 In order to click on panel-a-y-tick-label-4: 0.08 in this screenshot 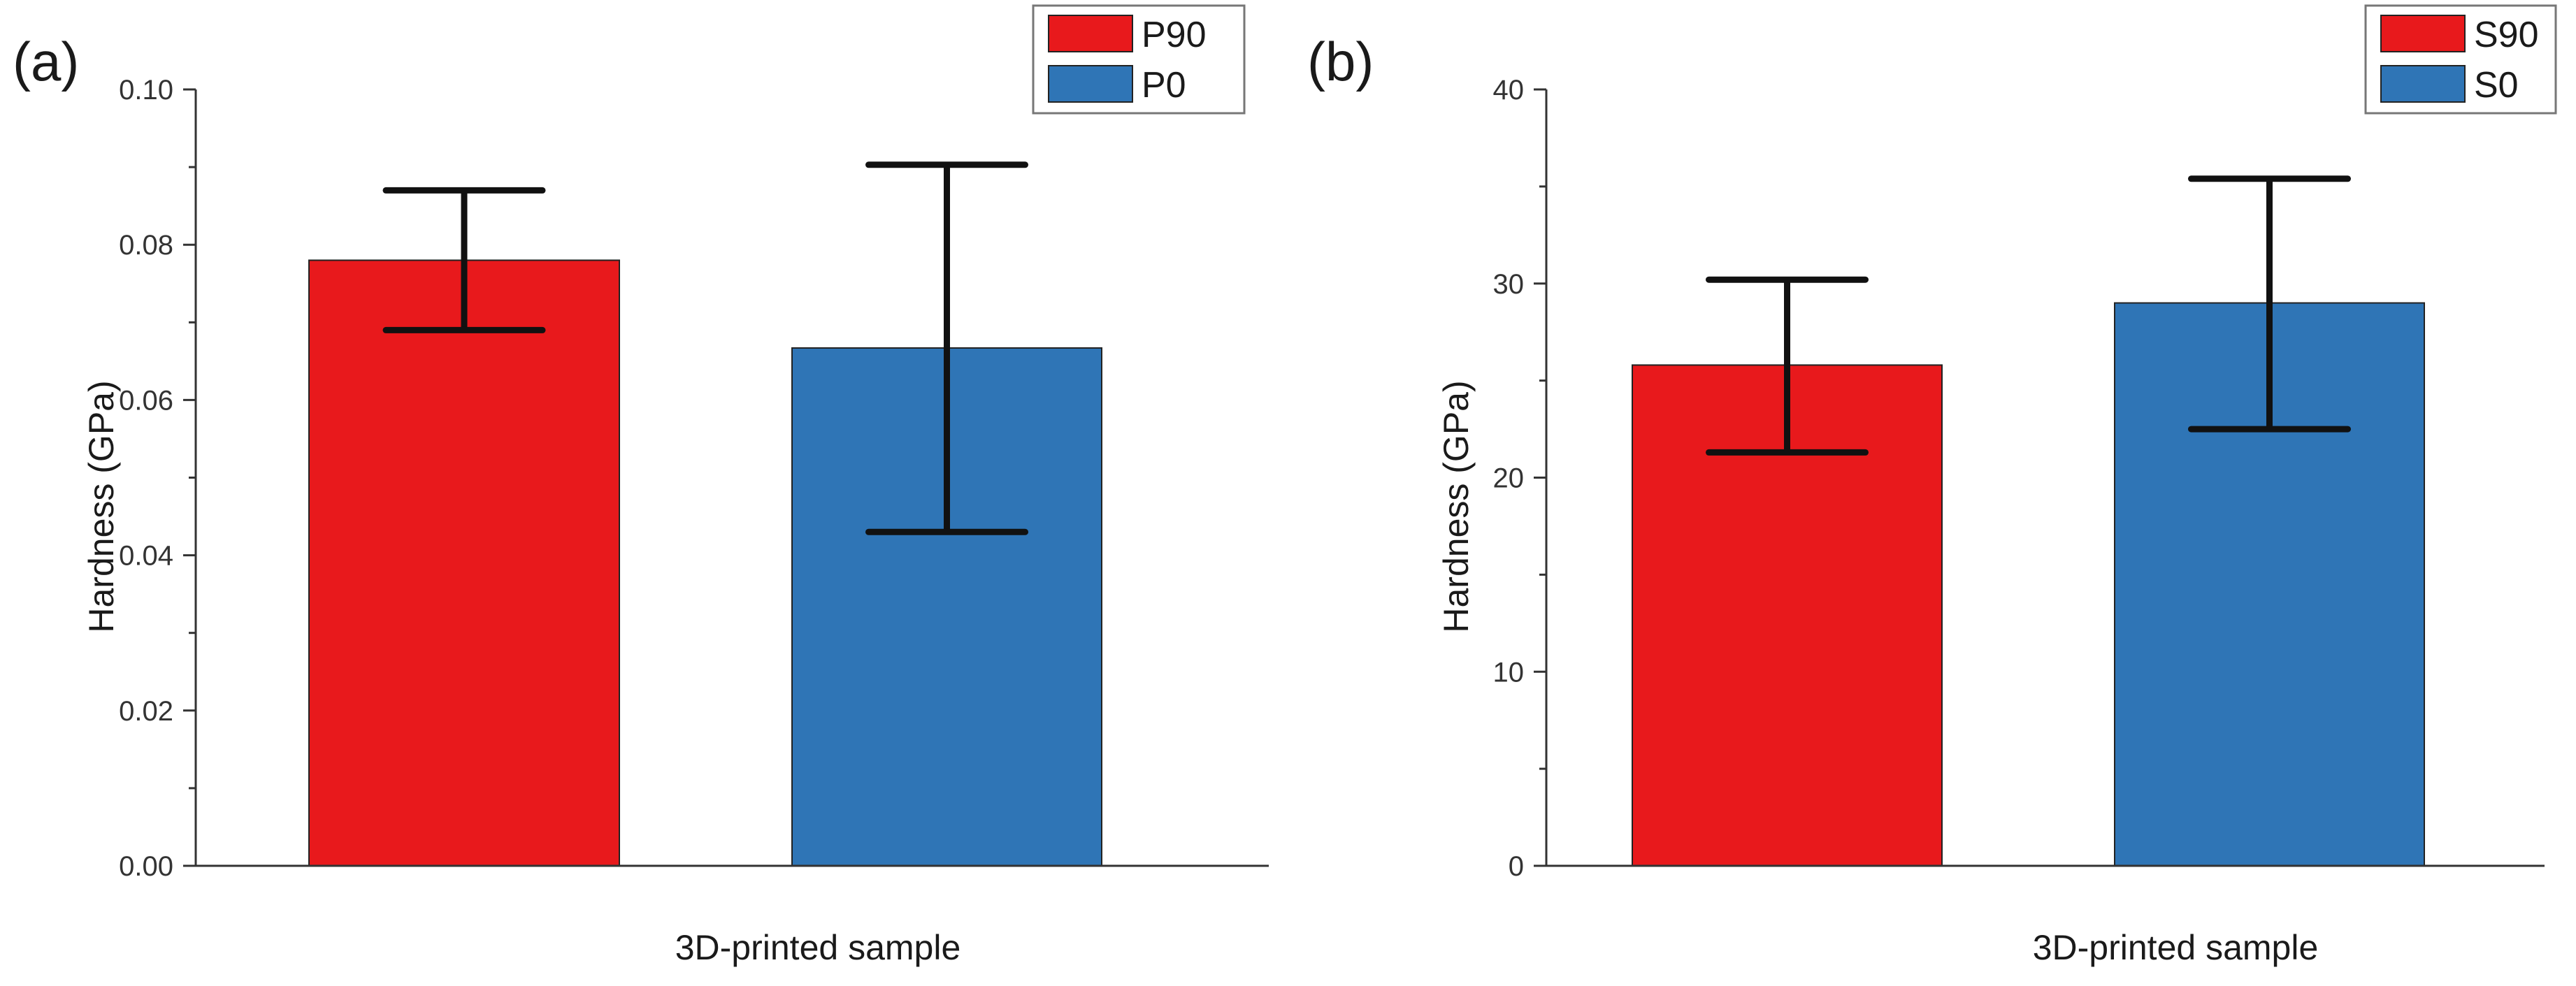, I will do `click(146, 246)`.